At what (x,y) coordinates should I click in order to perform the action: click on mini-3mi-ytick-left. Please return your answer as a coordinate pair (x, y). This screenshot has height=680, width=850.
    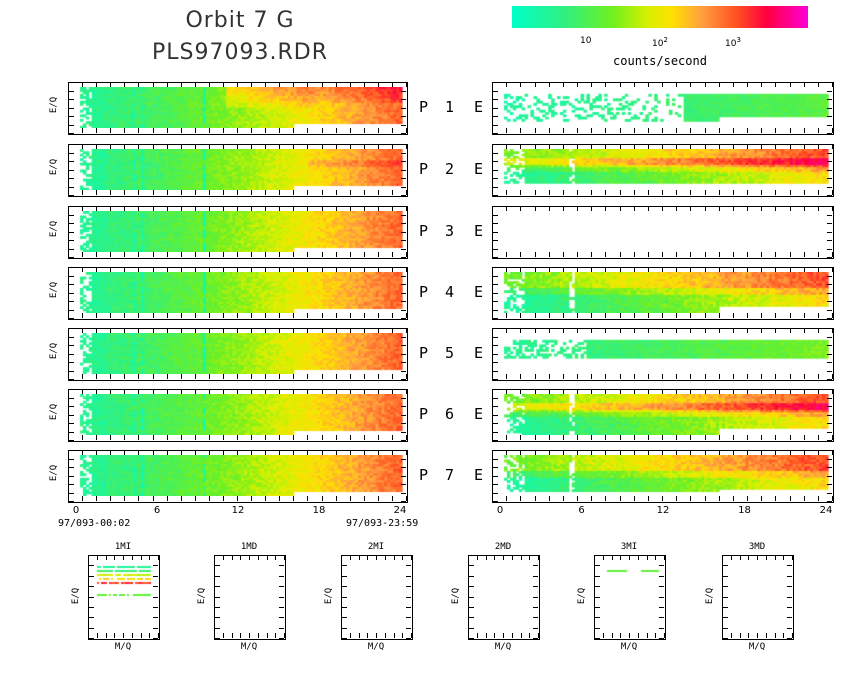
    Looking at the image, I should click on (597, 597).